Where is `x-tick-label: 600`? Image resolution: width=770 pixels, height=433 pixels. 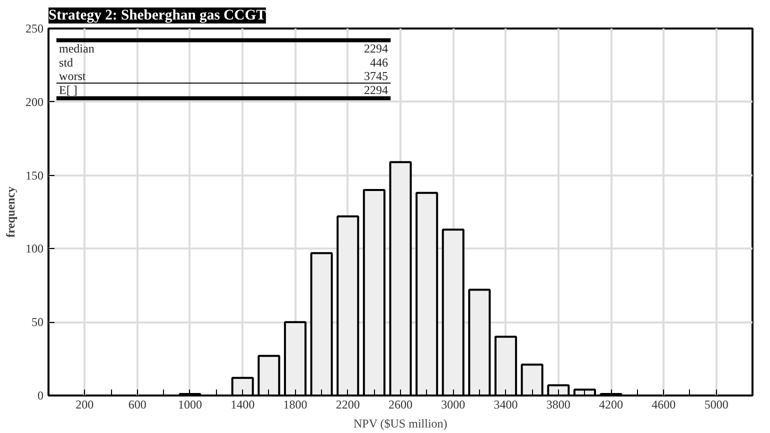 x-tick-label: 600 is located at coordinates (137, 405).